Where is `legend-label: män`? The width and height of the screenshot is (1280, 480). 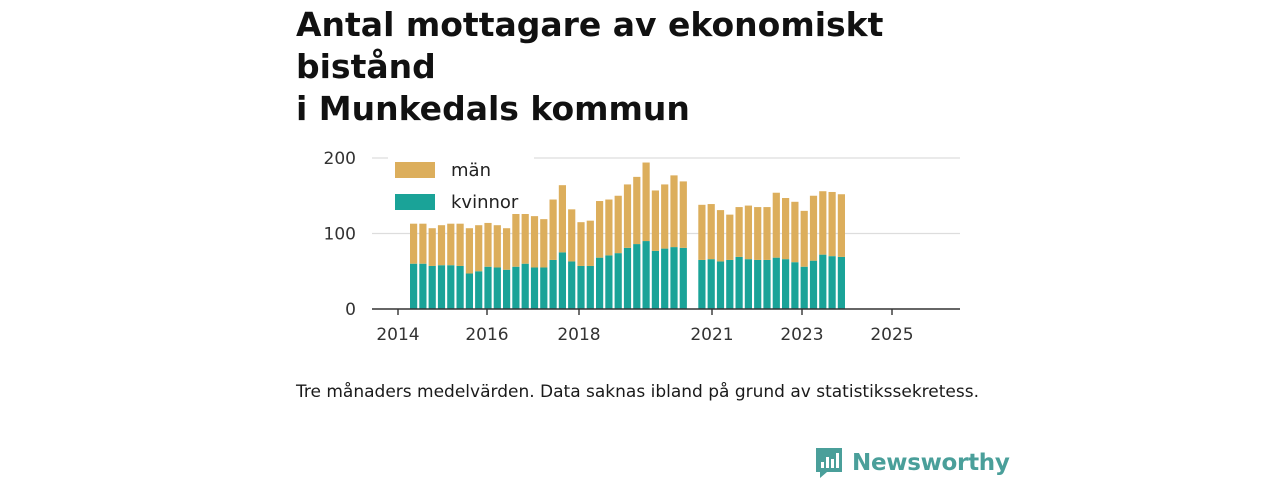 legend-label: män is located at coordinates (471, 170).